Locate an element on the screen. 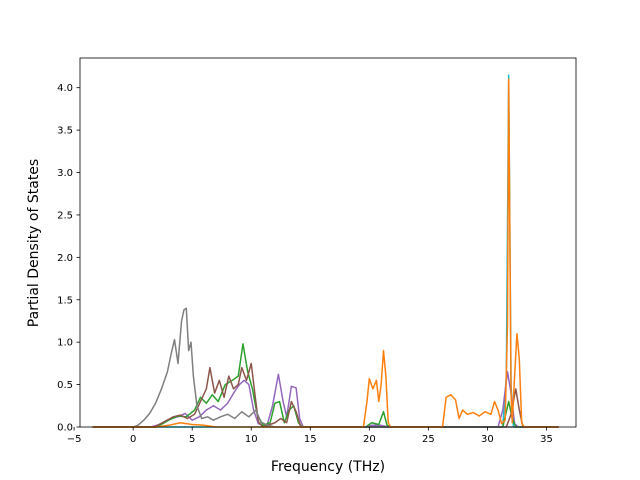 The image size is (640, 480). y-tick-label: 2.5 is located at coordinates (65, 215).